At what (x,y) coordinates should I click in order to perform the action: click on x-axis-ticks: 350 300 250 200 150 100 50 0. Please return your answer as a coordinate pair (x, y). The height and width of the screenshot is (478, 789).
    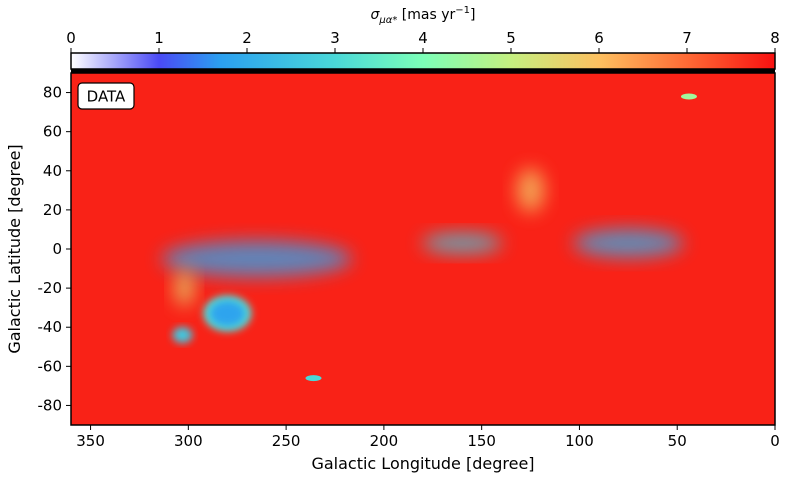
    Looking at the image, I should click on (428, 437).